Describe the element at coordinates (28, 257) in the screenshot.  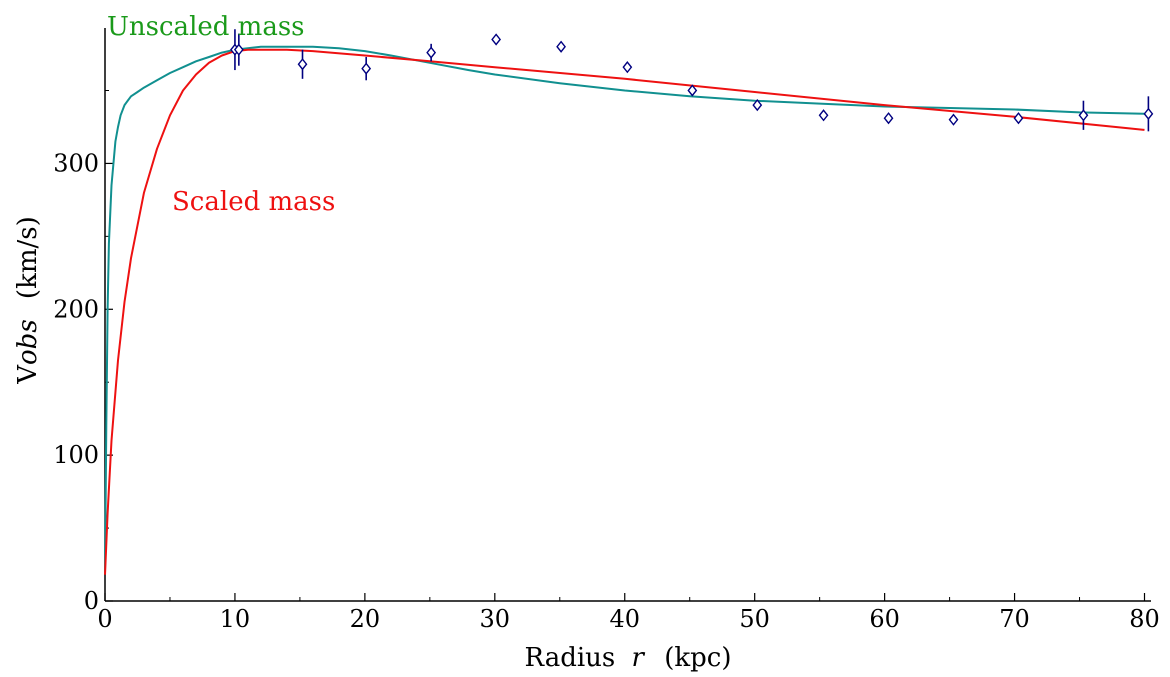
I see `y-axis-title-unit: (km/s)` at that location.